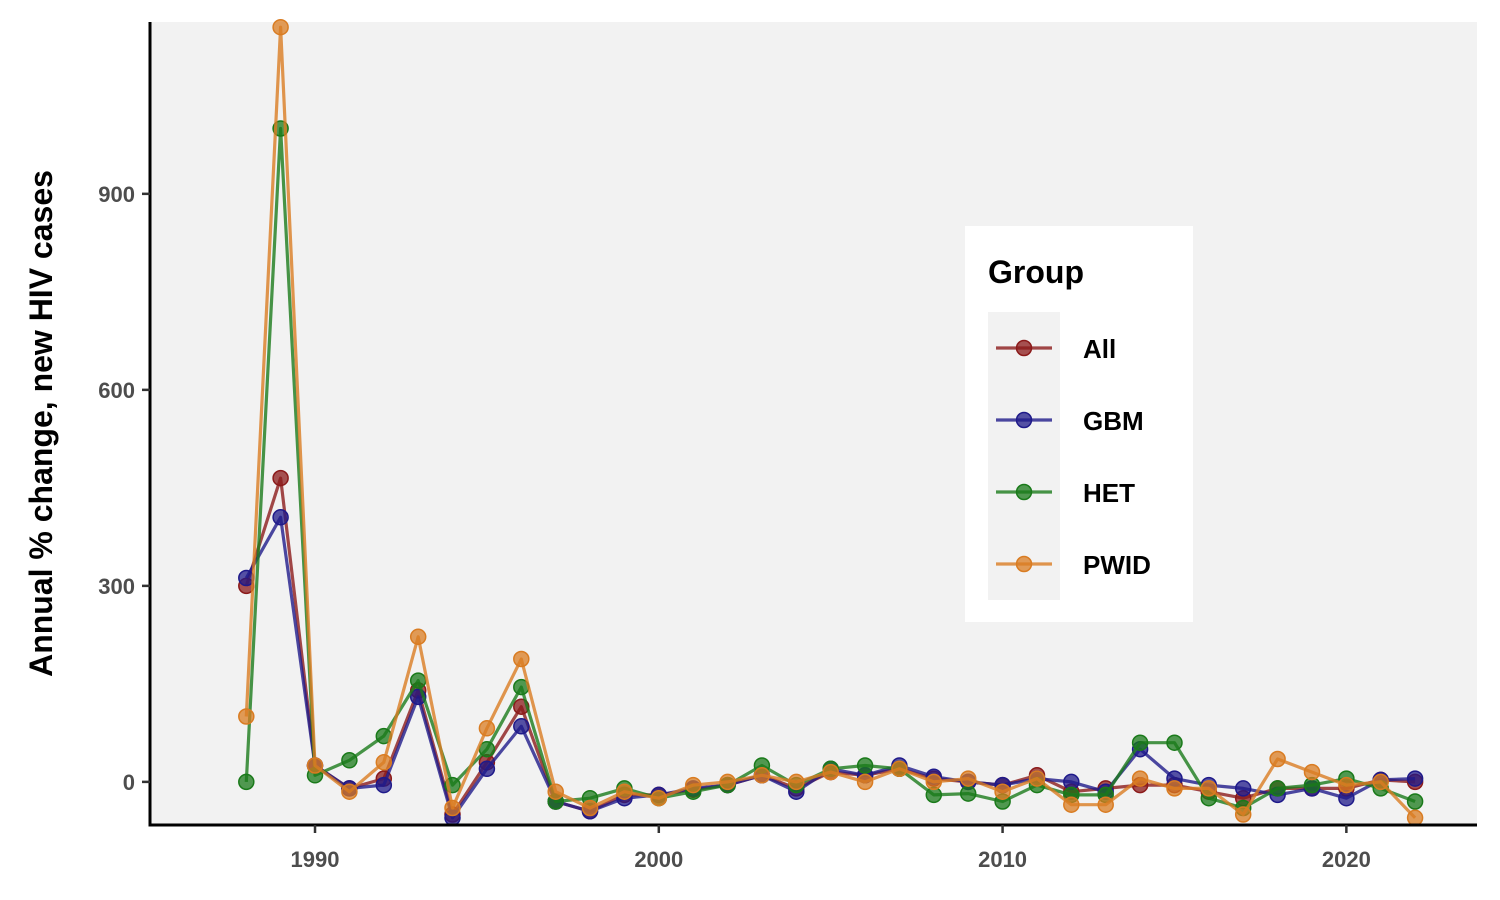 The height and width of the screenshot is (900, 1500). I want to click on data-point-het-2022, so click(1415, 801).